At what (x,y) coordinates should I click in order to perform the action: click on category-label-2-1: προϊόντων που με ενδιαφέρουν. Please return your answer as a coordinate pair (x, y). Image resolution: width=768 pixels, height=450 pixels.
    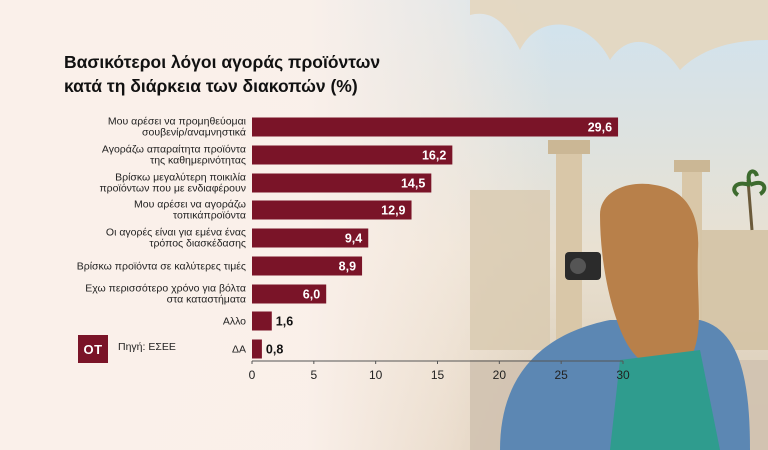
    Looking at the image, I should click on (172, 189).